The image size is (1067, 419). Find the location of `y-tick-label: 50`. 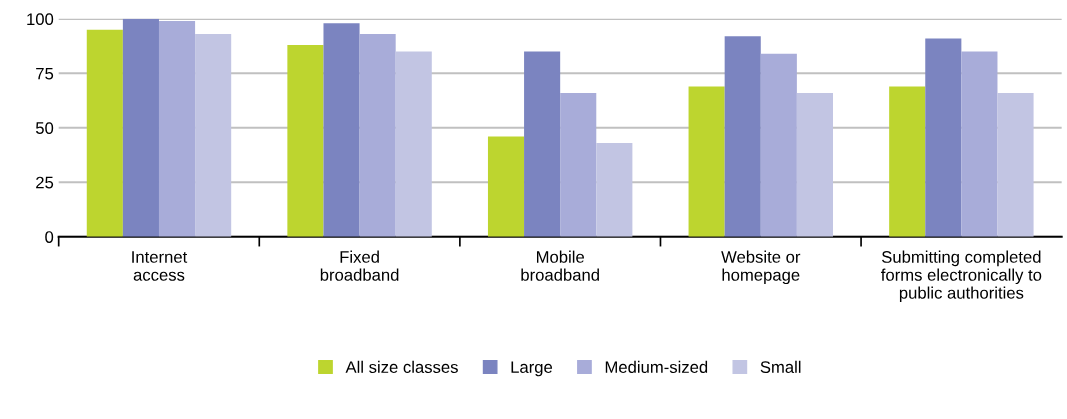

y-tick-label: 50 is located at coordinates (44, 128).